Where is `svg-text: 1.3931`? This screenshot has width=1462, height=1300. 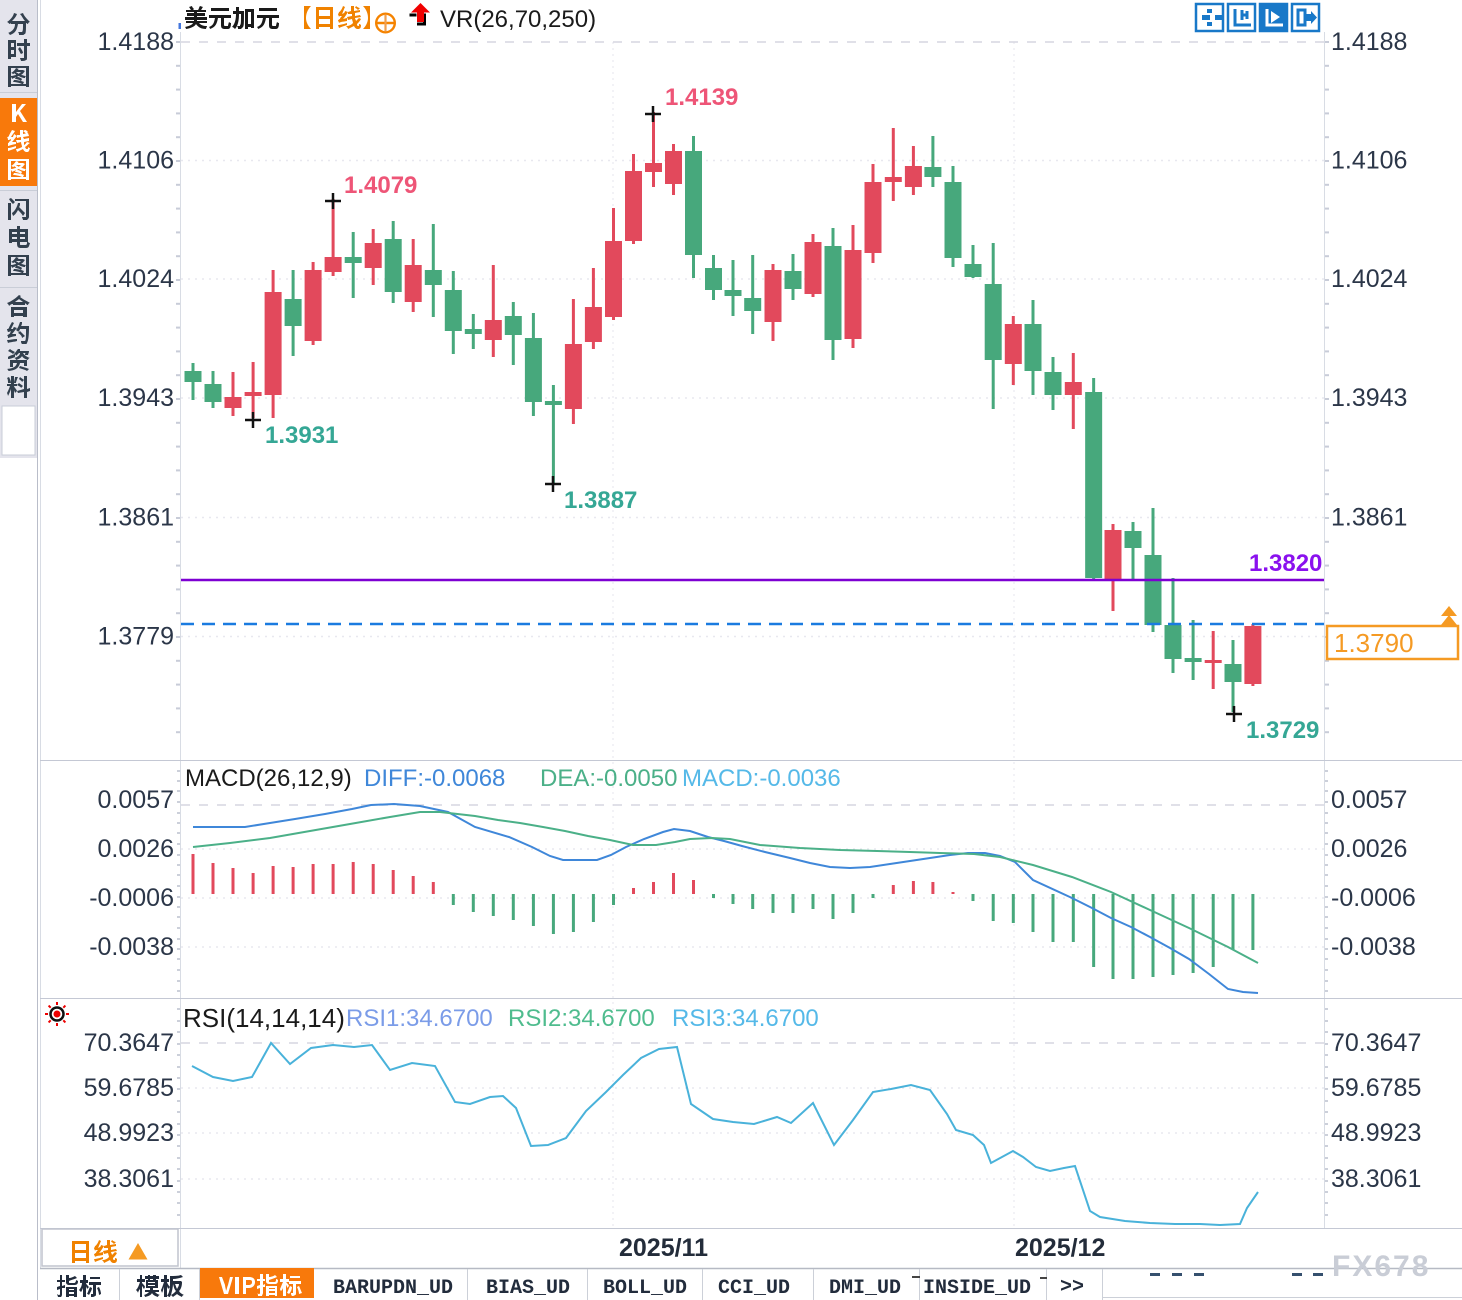
svg-text: 1.3931 is located at coordinates (301, 435).